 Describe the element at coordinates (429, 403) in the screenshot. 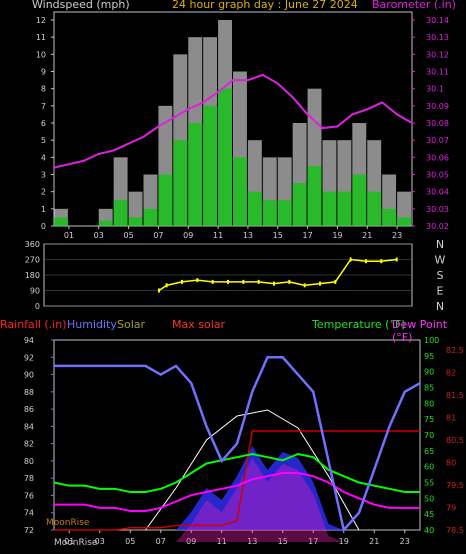

I see `panel3-temp-tick-label: 80` at that location.